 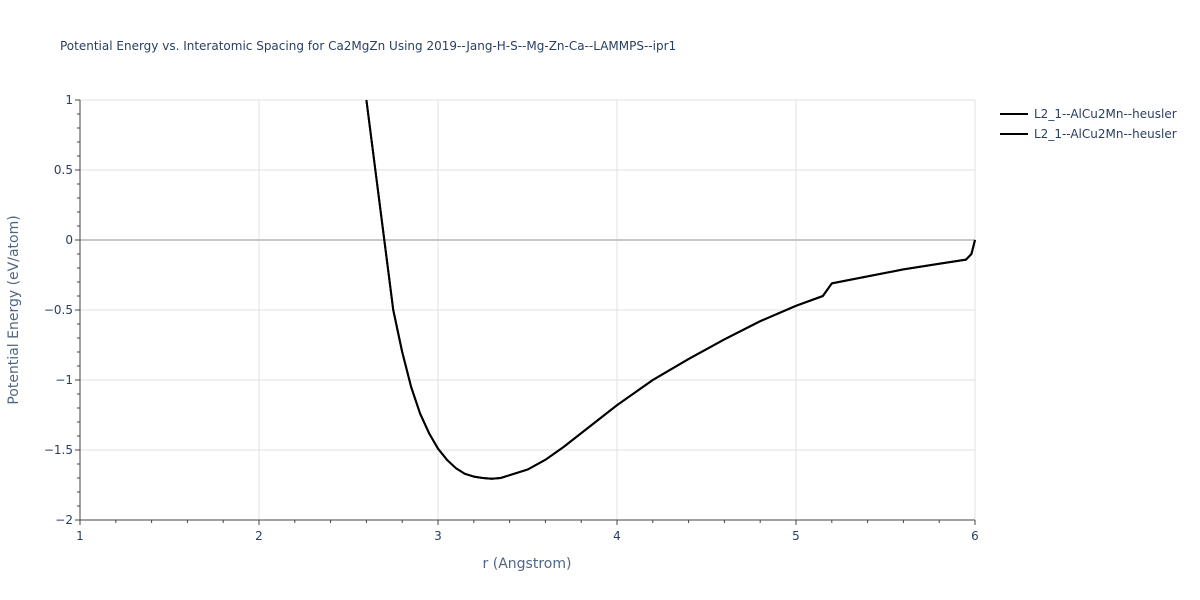 I want to click on x-axis-title: r (Angstrom), so click(x=527, y=564).